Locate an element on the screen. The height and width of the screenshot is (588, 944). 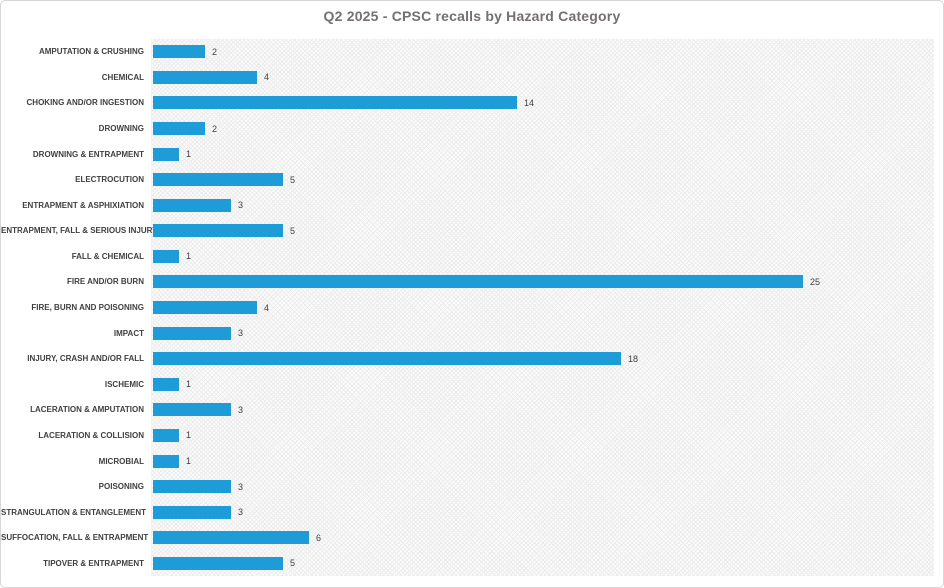
bar-row: DROWNING & ENTRAPMENT 1 is located at coordinates (467, 154).